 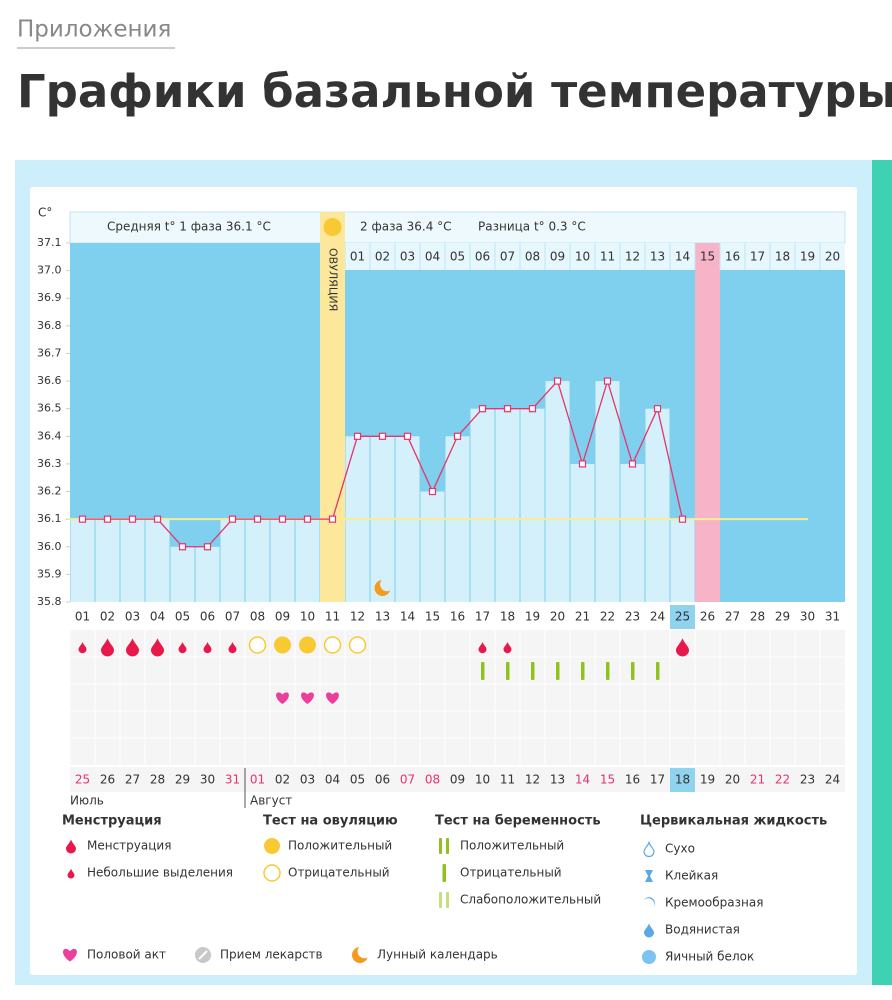 I want to click on page-title: Графики базальной температуры, so click(x=454, y=91).